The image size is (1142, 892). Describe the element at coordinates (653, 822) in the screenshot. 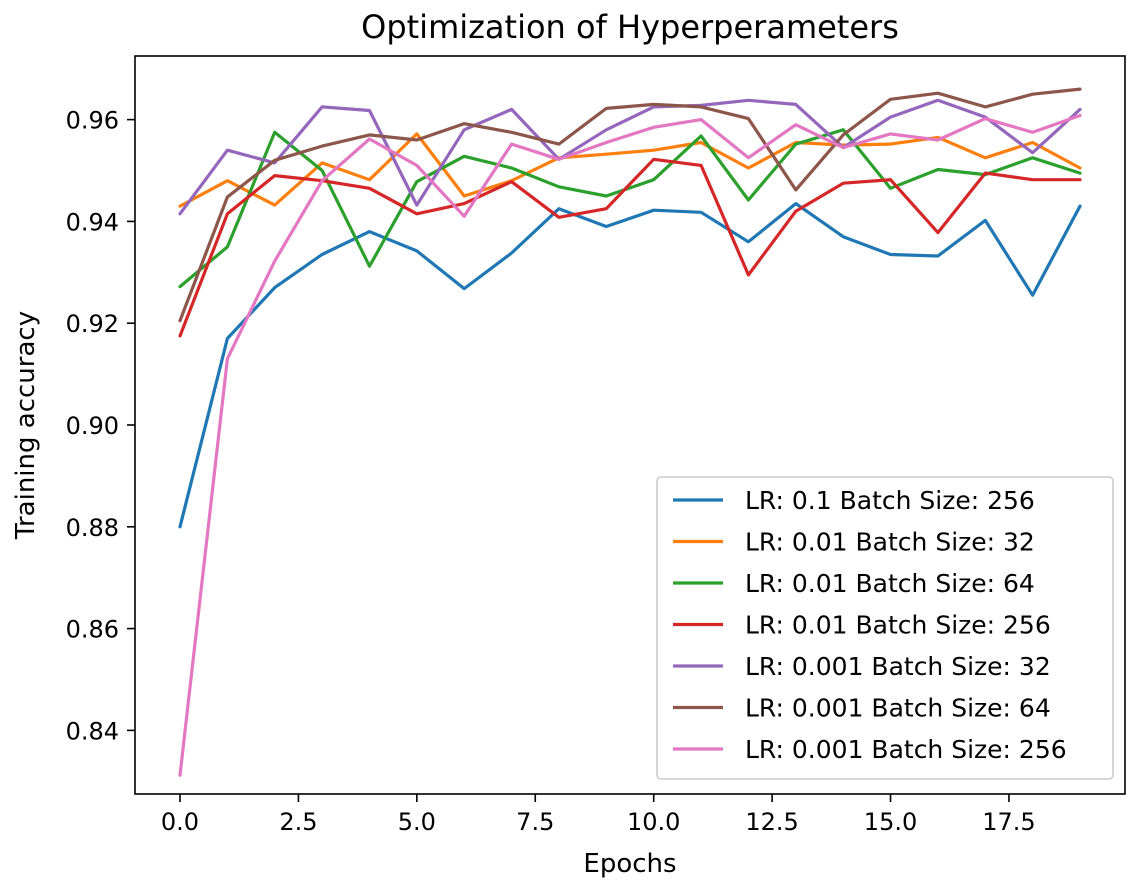

I see `x-tick-label: 10.0` at that location.